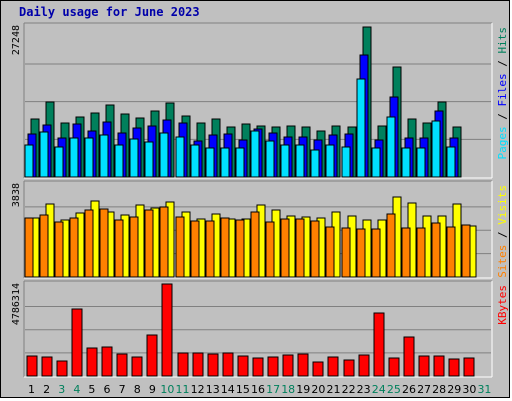 This screenshot has height=401, width=512. Describe the element at coordinates (31, 389) in the screenshot. I see `x-tick-label-day-1: 1` at that location.